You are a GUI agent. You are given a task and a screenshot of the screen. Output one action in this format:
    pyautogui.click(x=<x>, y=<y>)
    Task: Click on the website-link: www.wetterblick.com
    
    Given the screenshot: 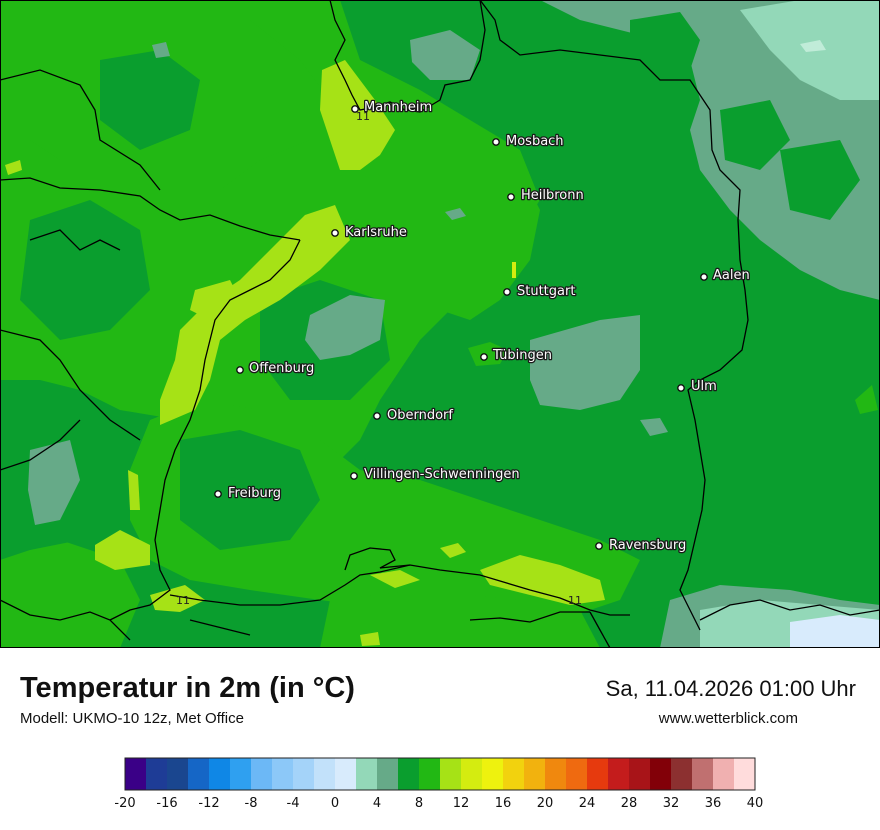 What is the action you would take?
    pyautogui.click(x=728, y=718)
    